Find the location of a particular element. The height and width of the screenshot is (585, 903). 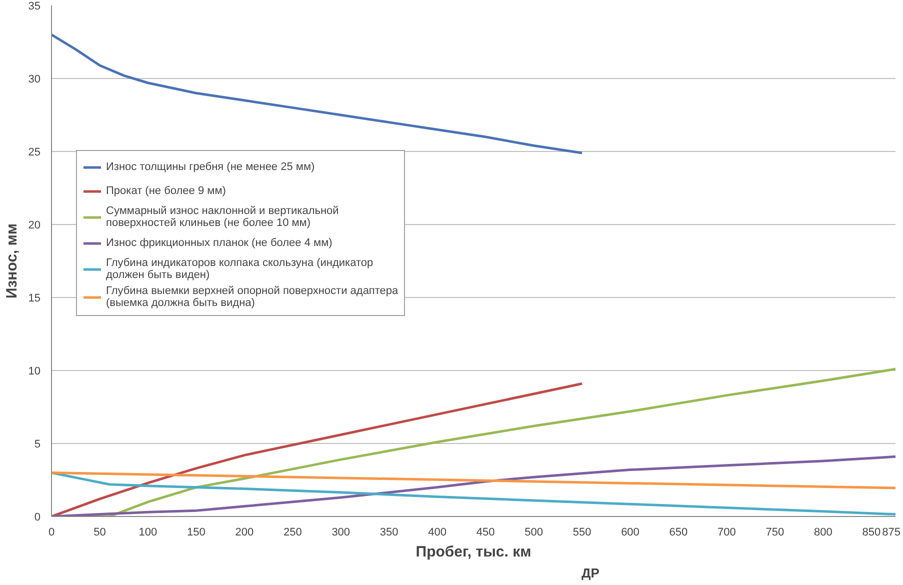

x-tick-label: 600 is located at coordinates (630, 532).